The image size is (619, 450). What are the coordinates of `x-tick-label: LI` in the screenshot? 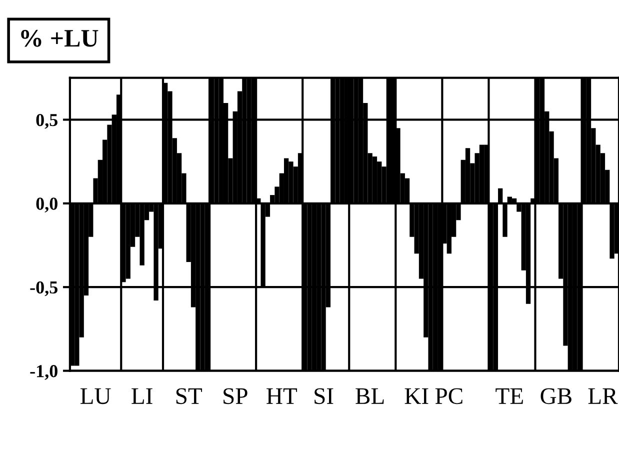 It's located at (142, 396).